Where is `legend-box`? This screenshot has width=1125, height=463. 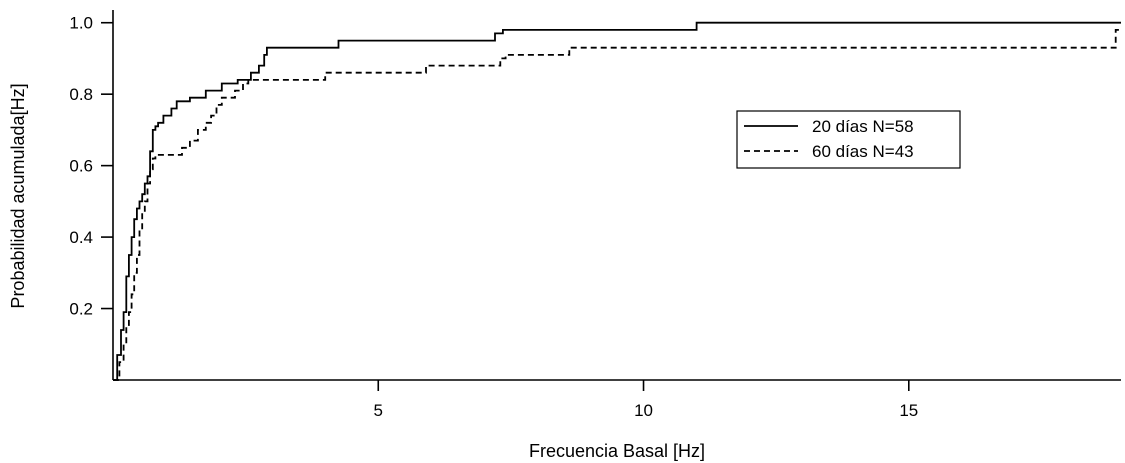 legend-box is located at coordinates (848, 139).